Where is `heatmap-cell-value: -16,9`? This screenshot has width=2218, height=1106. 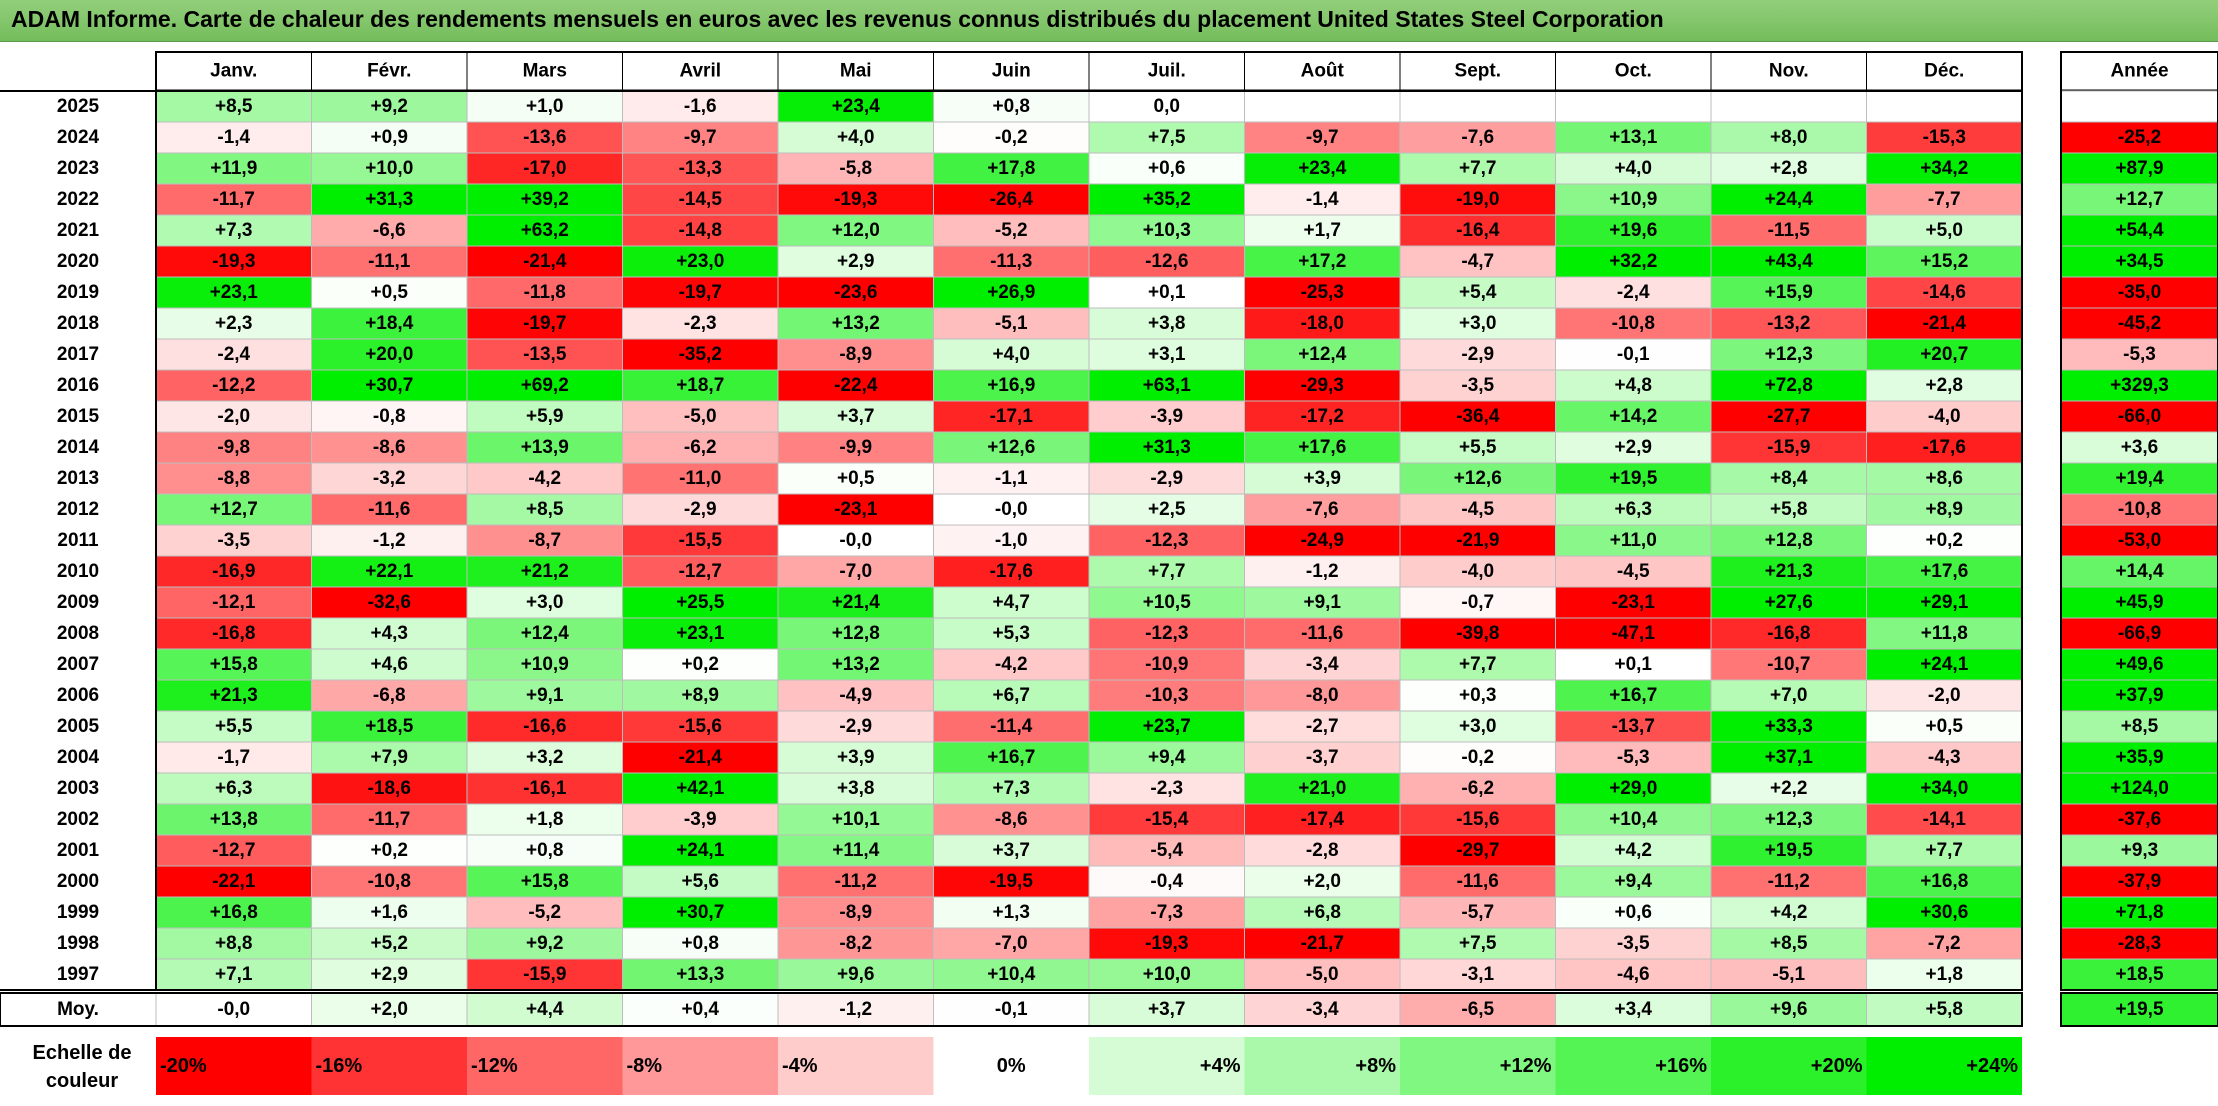 heatmap-cell-value: -16,9 is located at coordinates (233, 571).